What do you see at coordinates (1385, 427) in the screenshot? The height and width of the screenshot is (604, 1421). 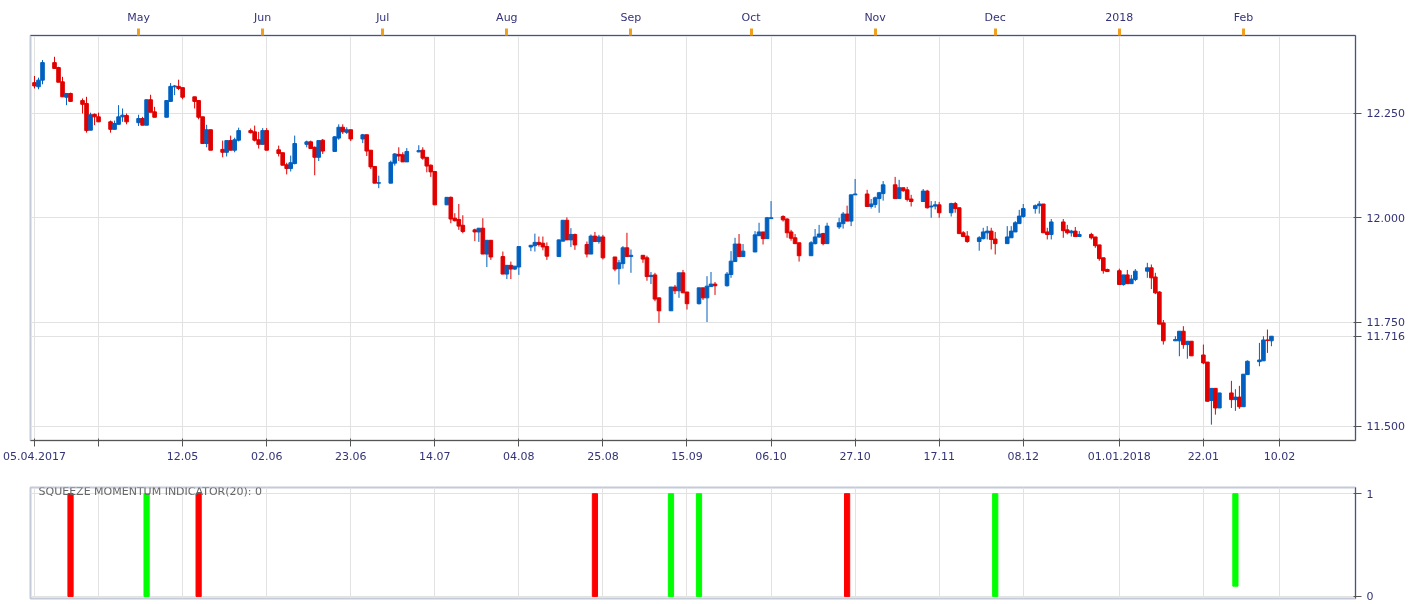 I see `y-tick-label: 11.500` at bounding box center [1385, 427].